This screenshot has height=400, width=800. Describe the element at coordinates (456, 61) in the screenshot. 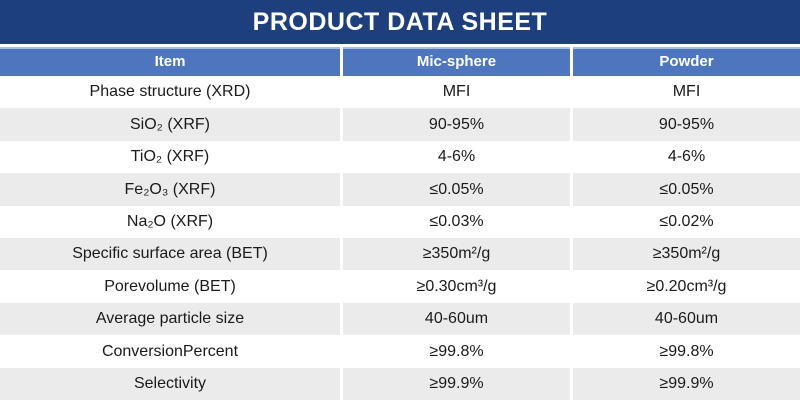

I see `column-header-mic-sphere: Mic-sphere` at that location.